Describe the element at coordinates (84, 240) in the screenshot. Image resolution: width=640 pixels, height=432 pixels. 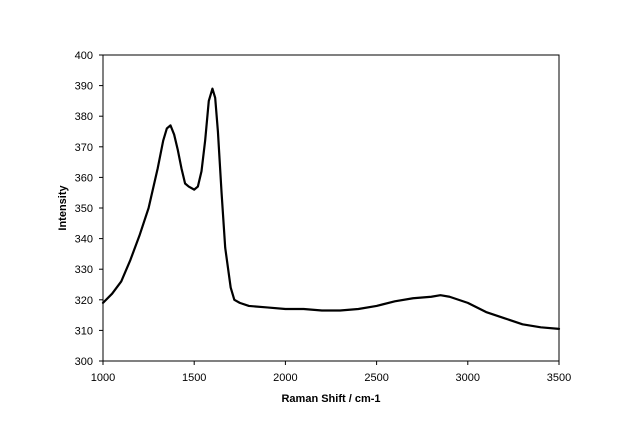
I see `y-tick-label: 340` at that location.